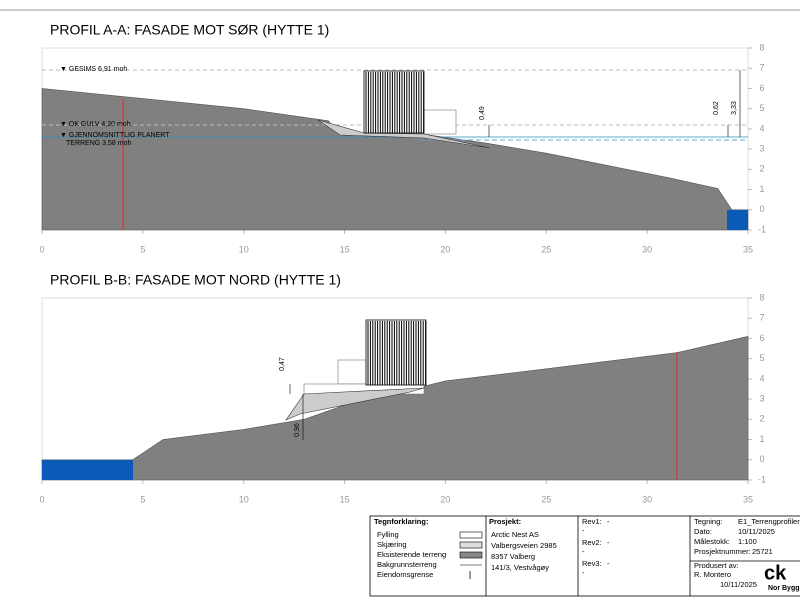 The image size is (800, 600). I want to click on annotation: 0,62, so click(716, 108).